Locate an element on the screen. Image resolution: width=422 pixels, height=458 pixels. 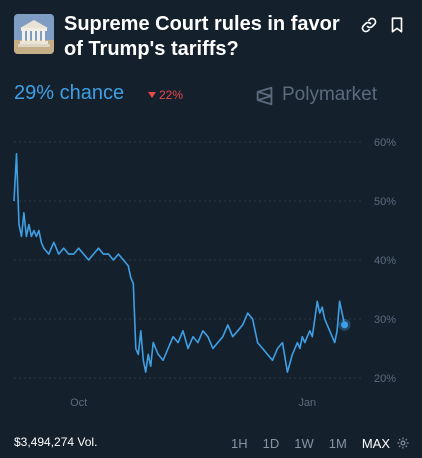
brand: Polymarket is located at coordinates (318, 96).